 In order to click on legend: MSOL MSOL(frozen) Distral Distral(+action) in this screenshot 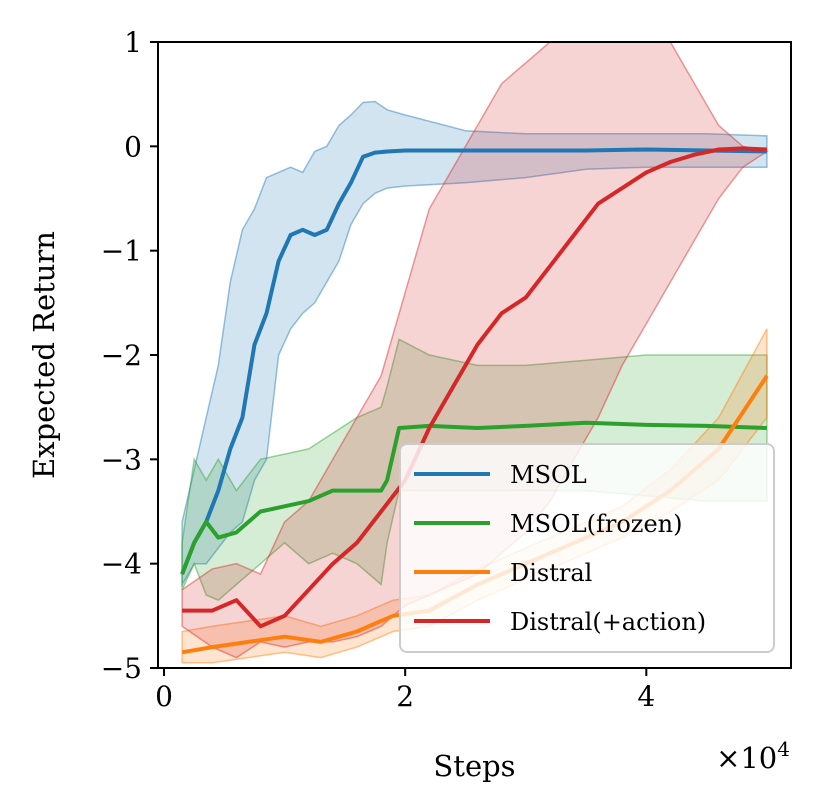, I will do `click(587, 548)`.